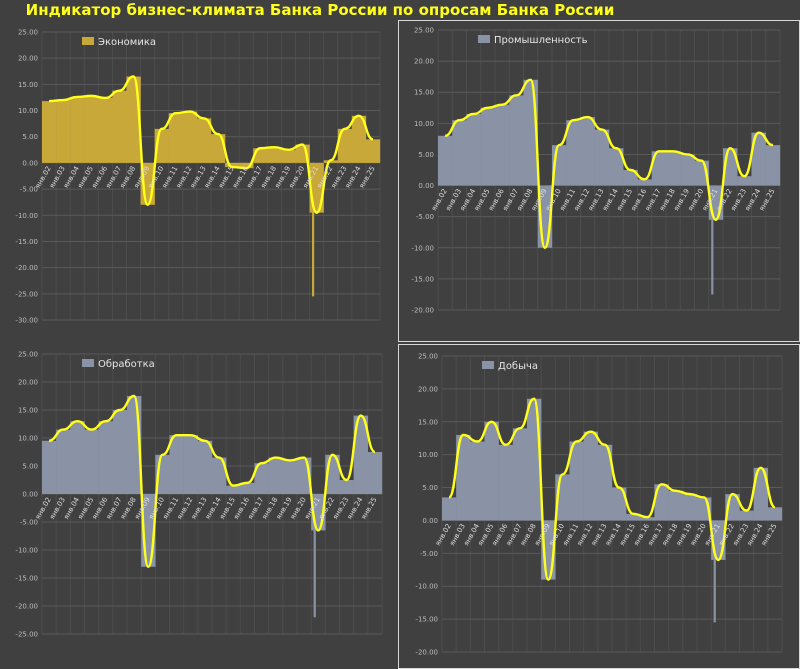  Describe the element at coordinates (28, 59) in the screenshot. I see `y-tick-label: 20.00` at that location.